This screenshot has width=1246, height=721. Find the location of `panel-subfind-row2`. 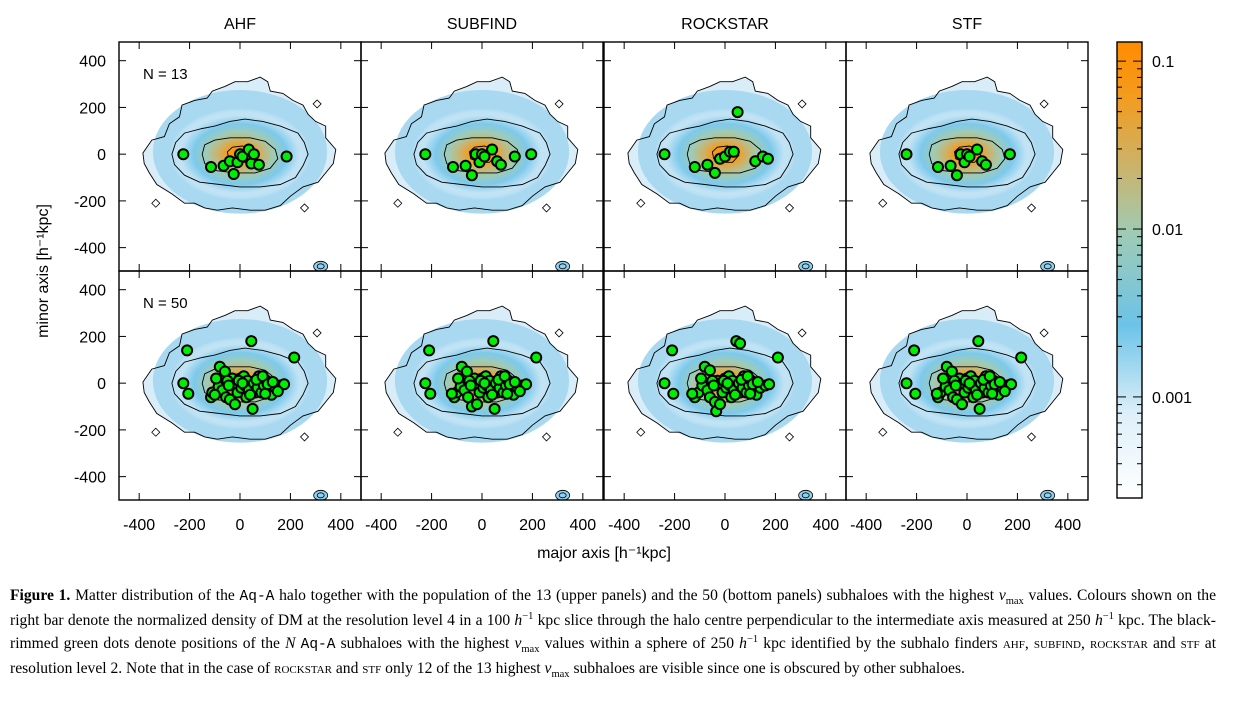

panel-subfind-row2 is located at coordinates (482, 385).